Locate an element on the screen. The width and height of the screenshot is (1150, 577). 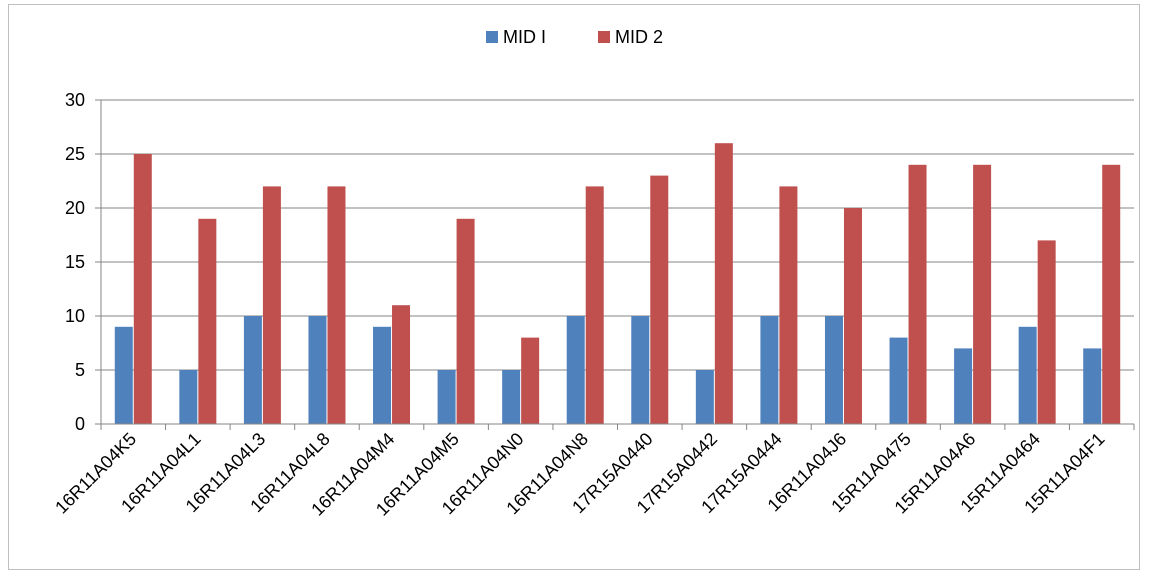
legend-label-mid-2: MID 2 is located at coordinates (639, 37).